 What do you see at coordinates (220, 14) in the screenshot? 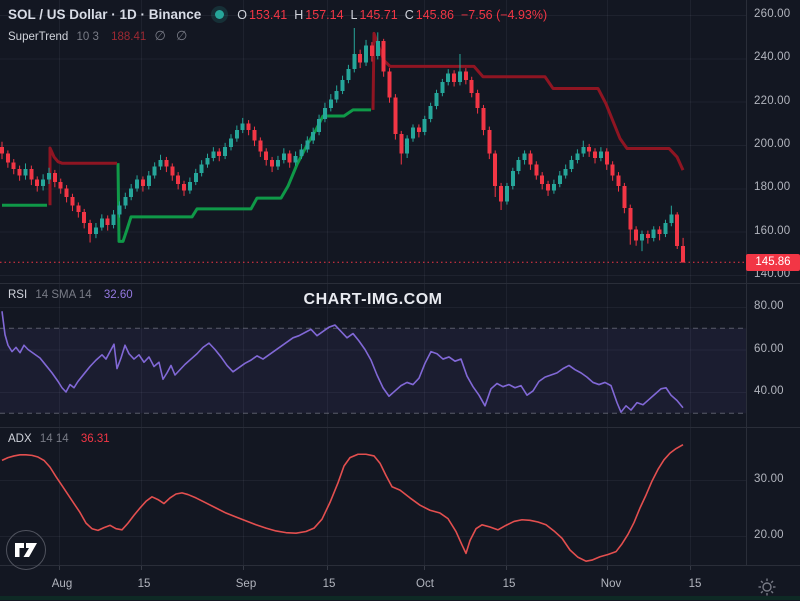
I see `market-status-icon` at bounding box center [220, 14].